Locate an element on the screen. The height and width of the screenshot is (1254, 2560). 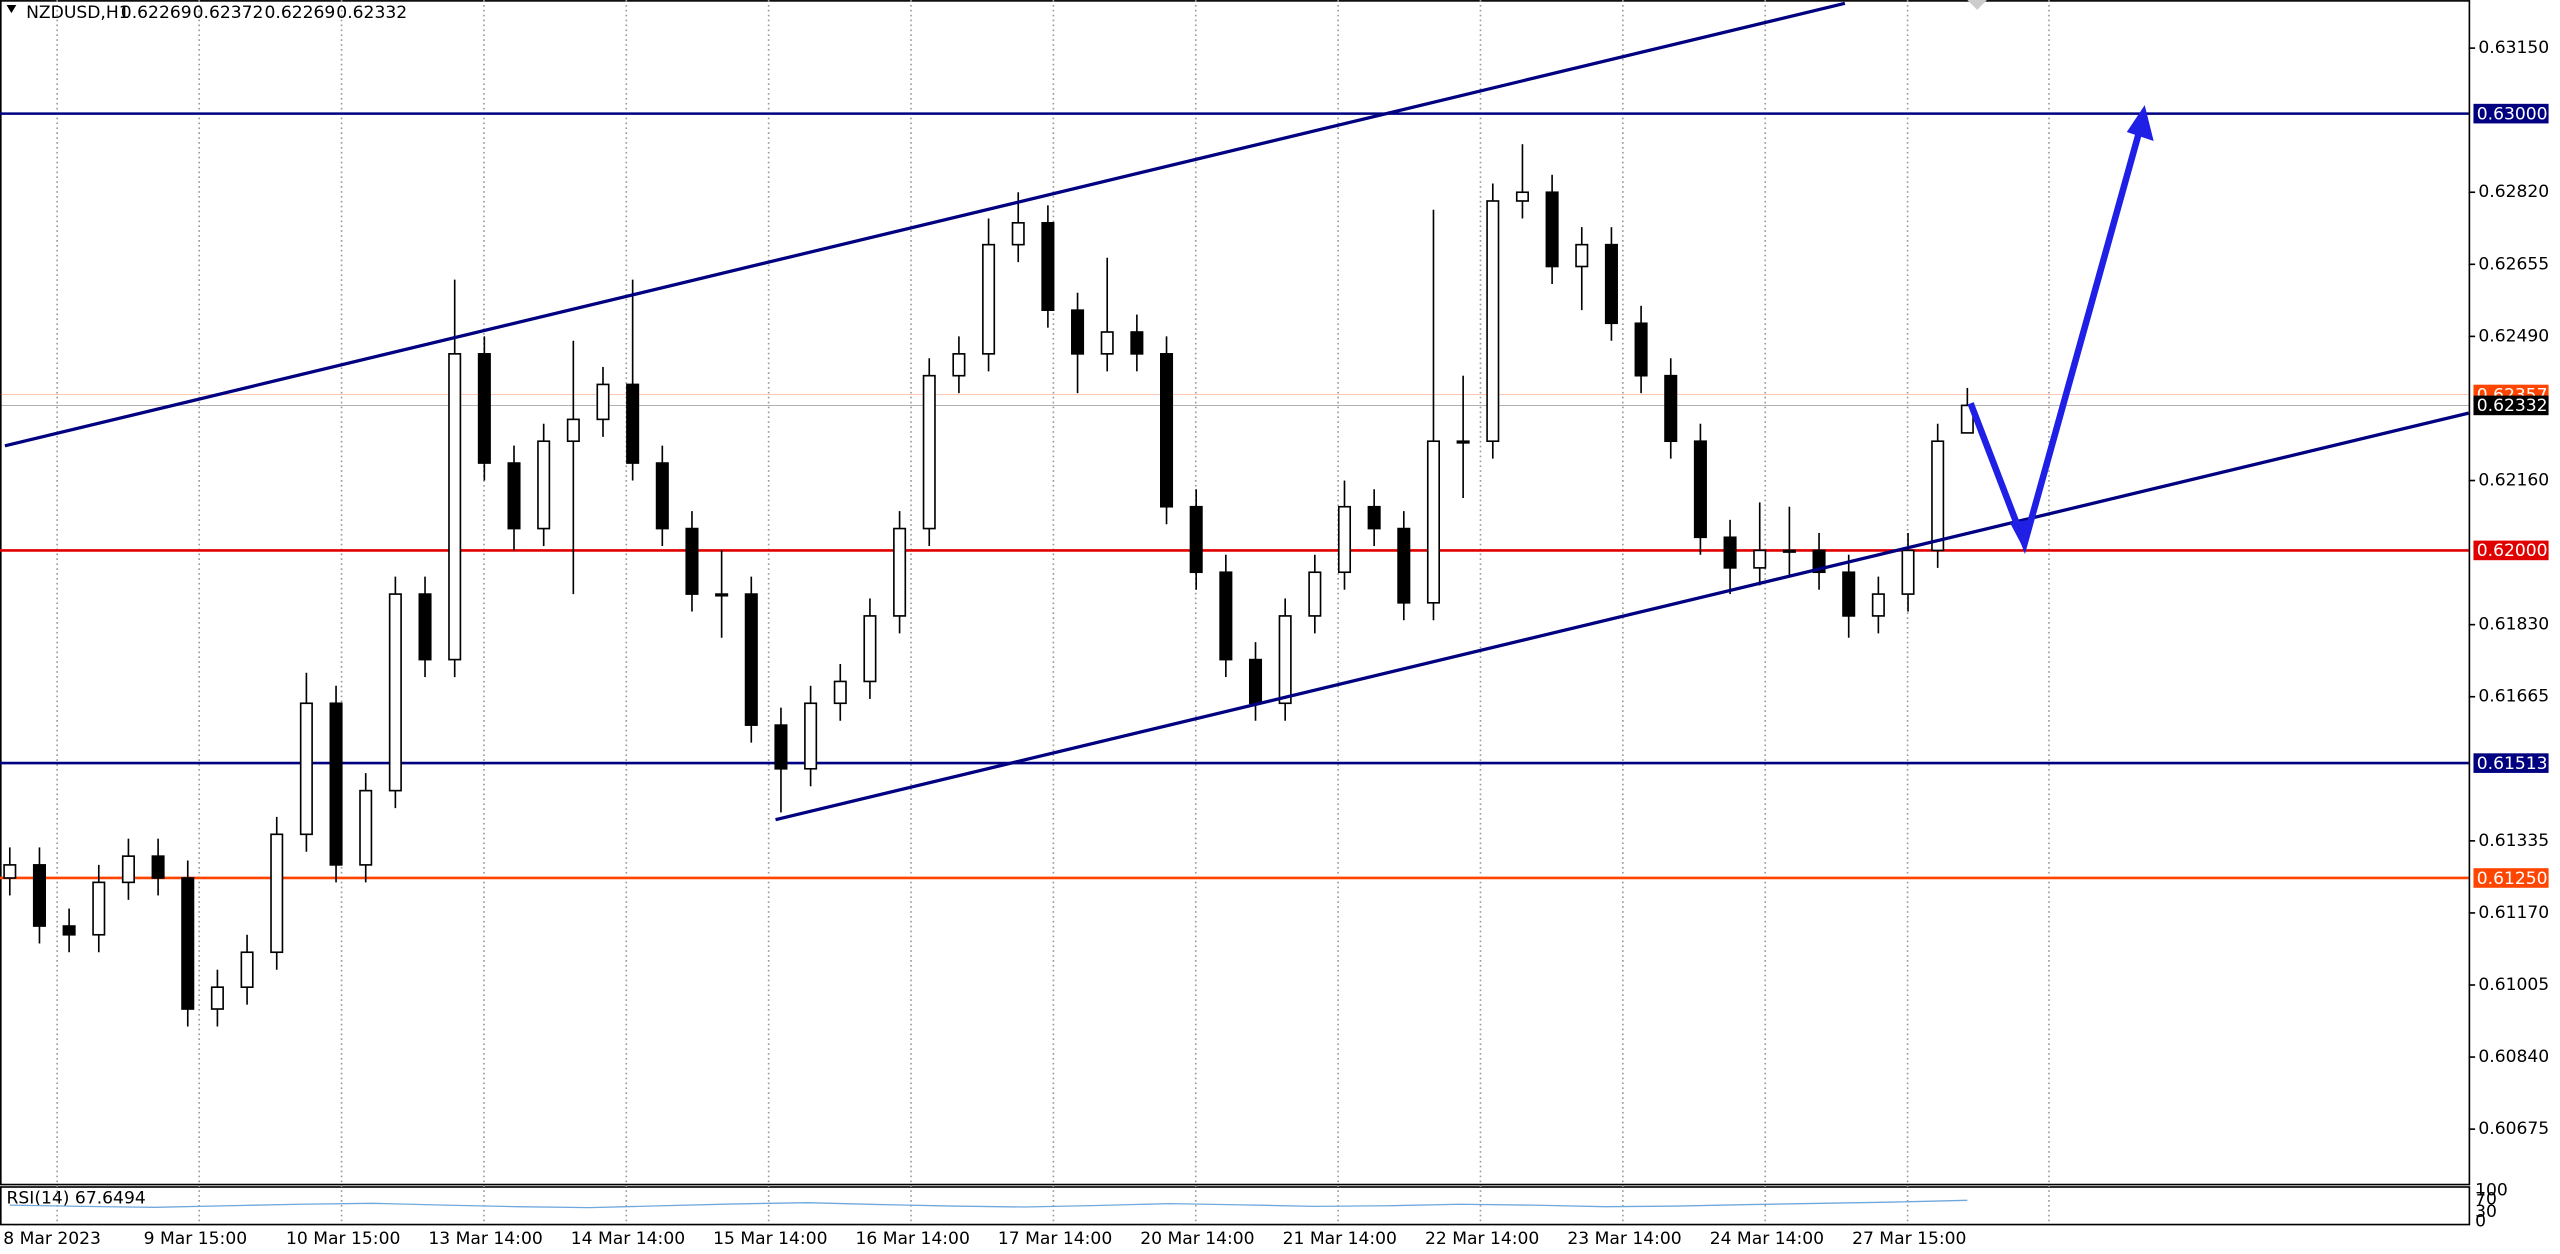
marker is located at coordinates (1977, 5).